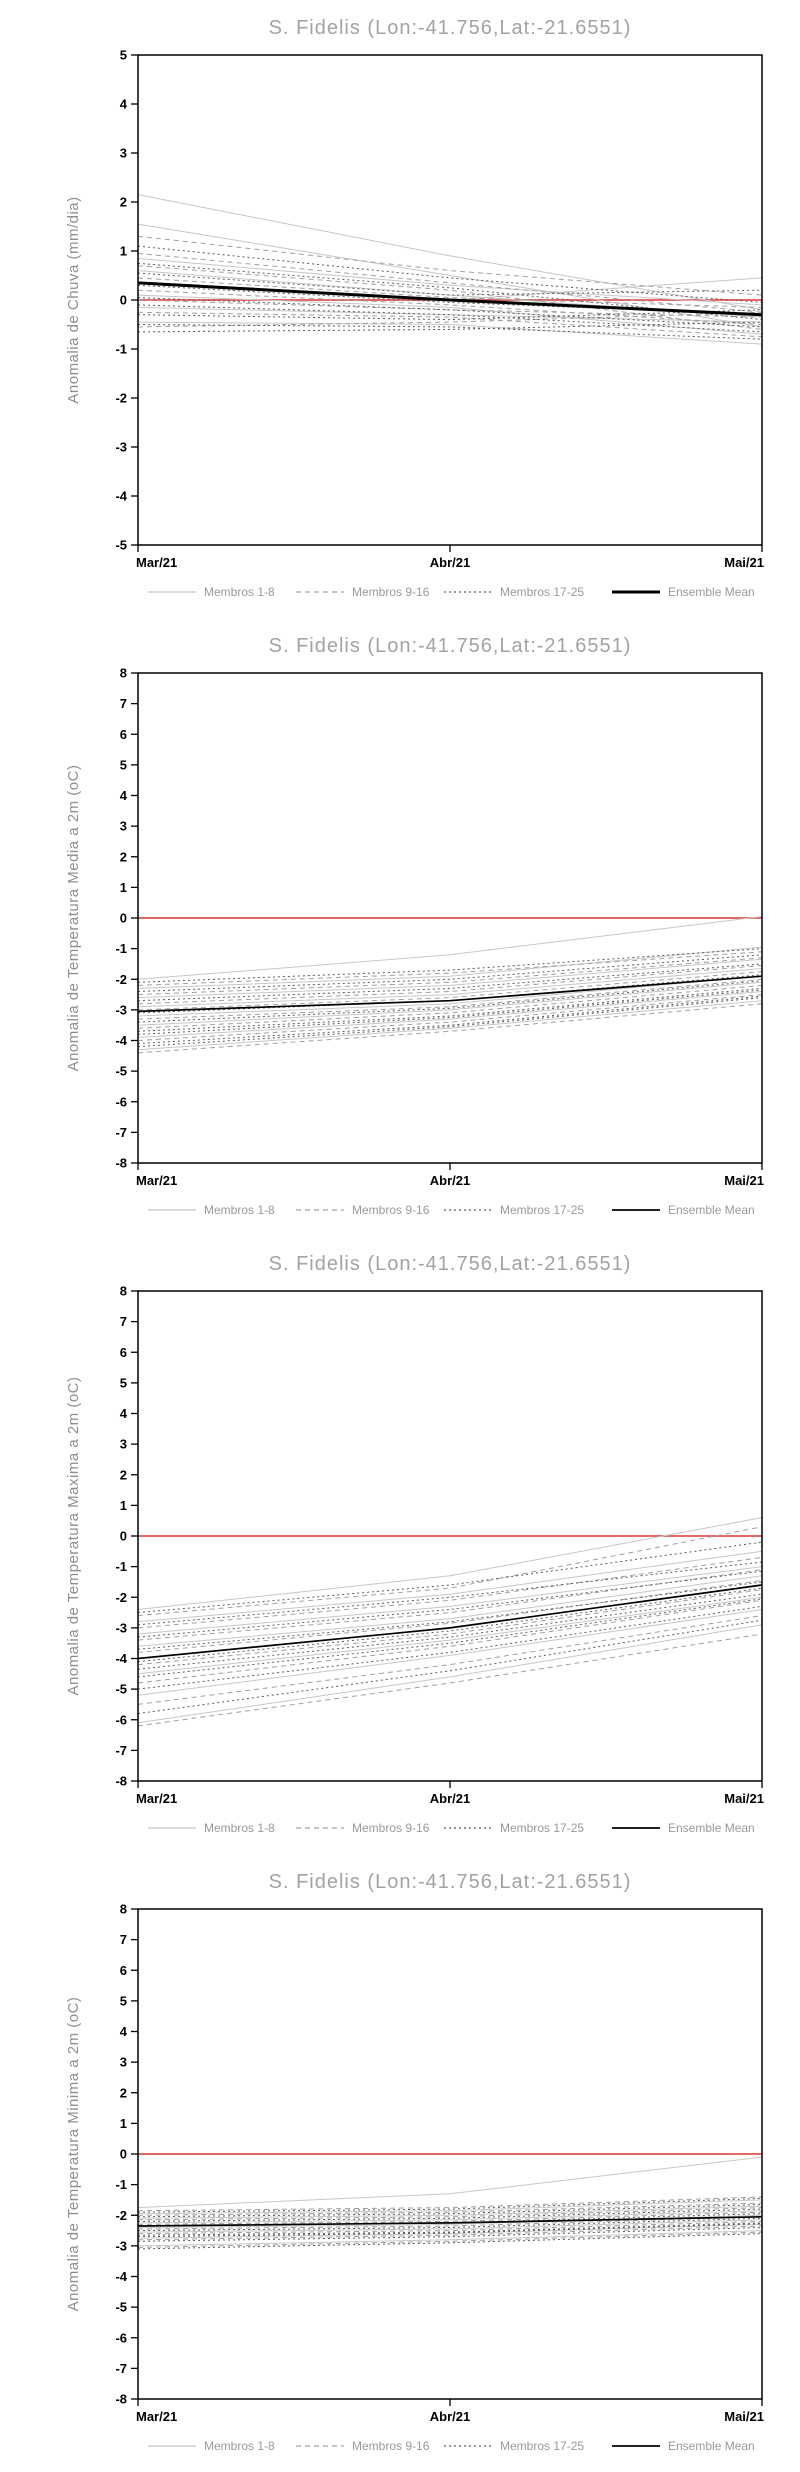 The image size is (800, 2472). I want to click on legend-label-ensemble-mean: Ensemble Mean, so click(711, 1828).